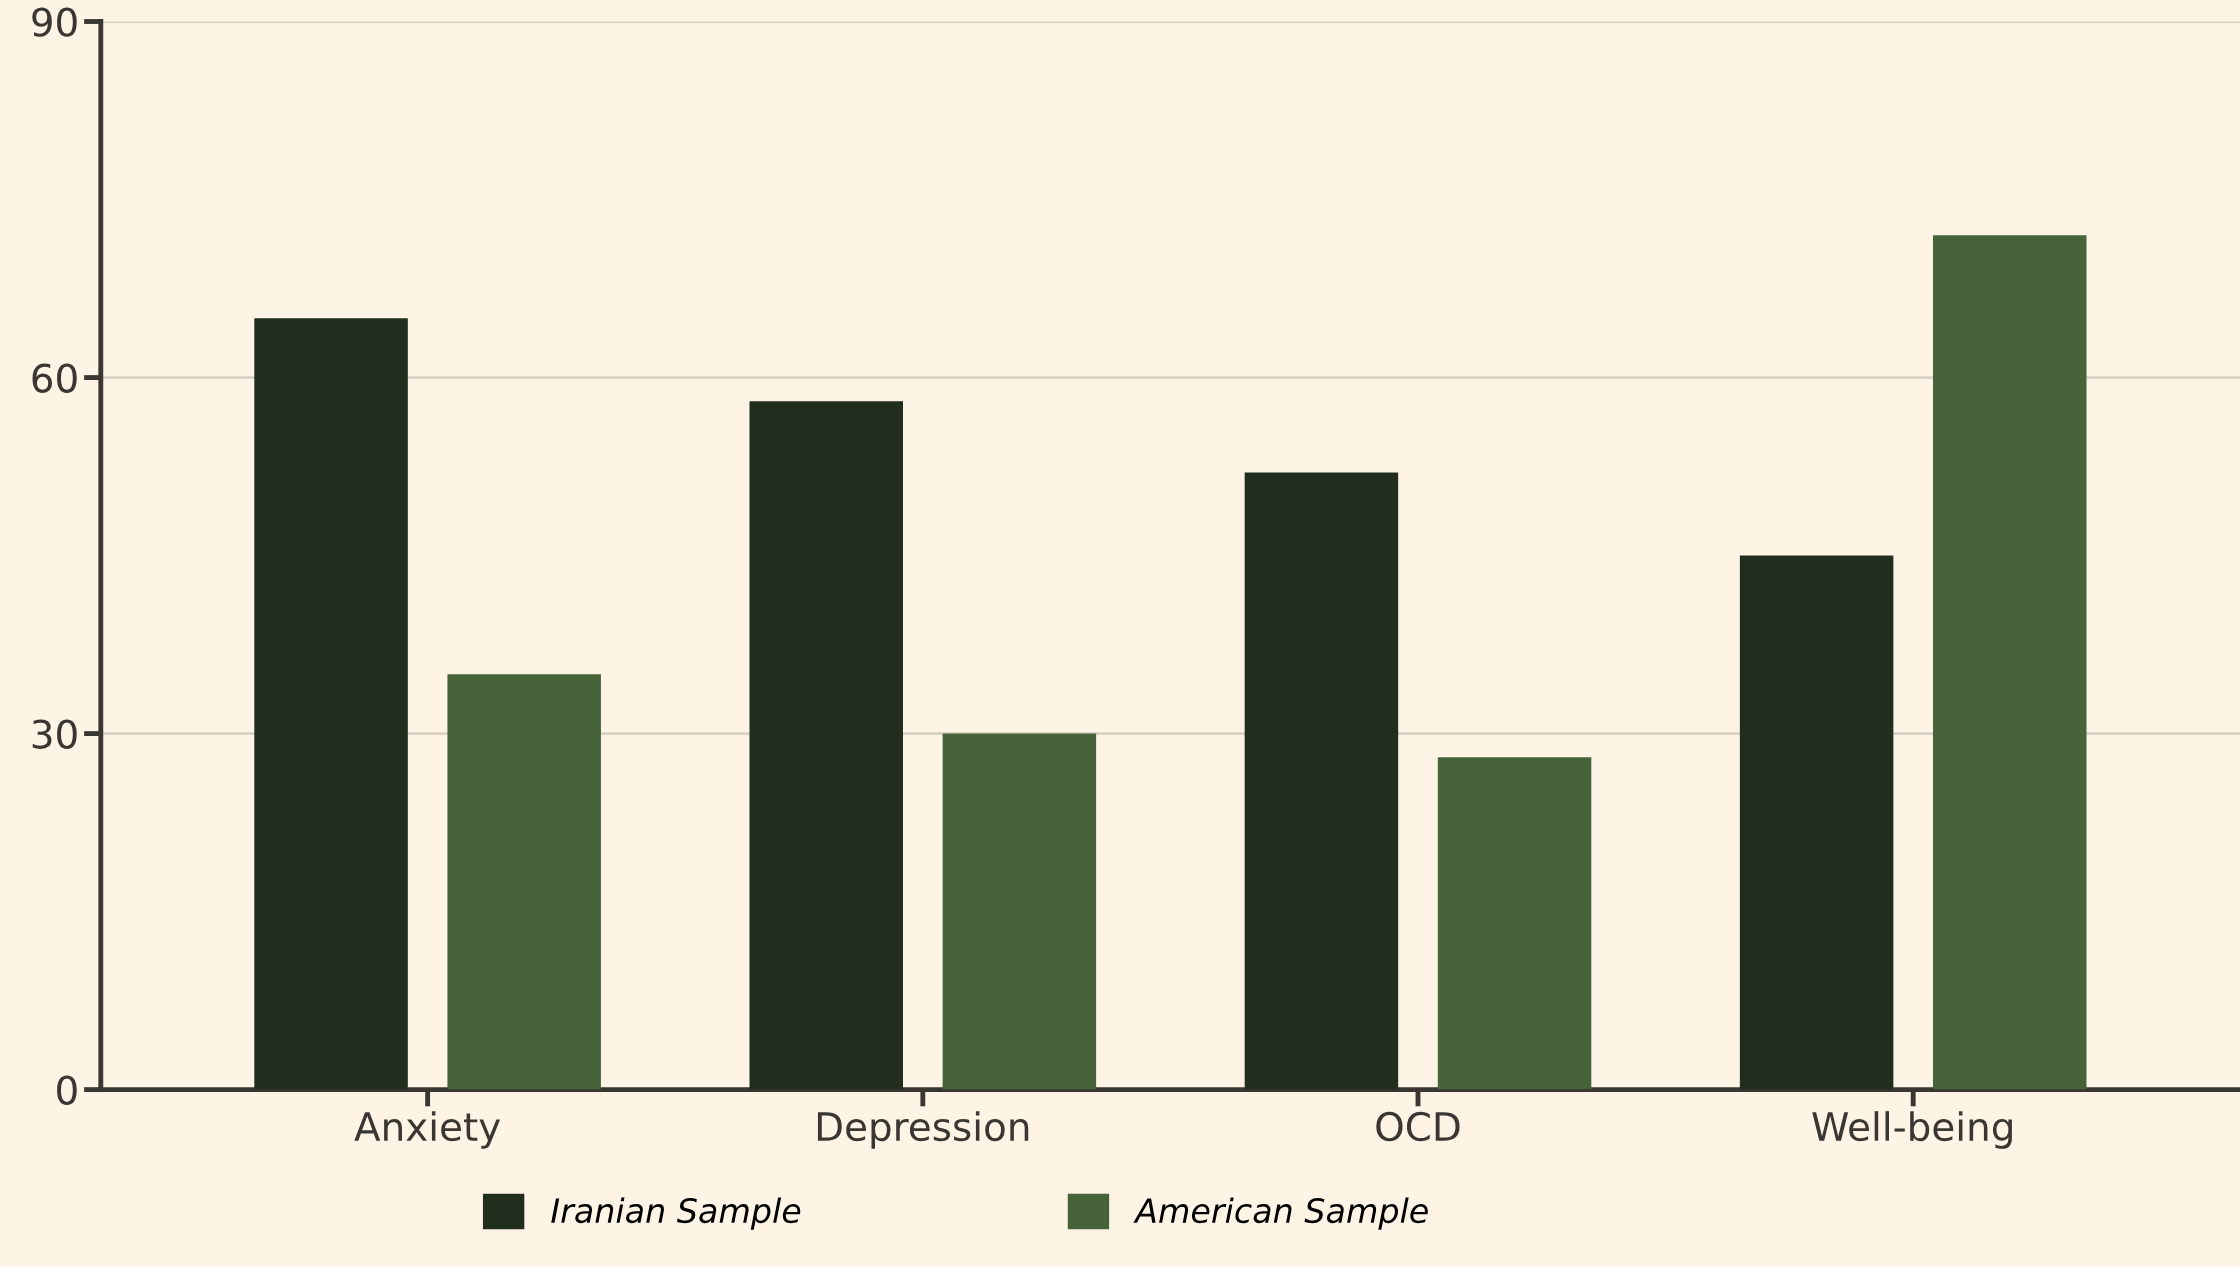 This screenshot has height=1267, width=2240. I want to click on x-tick-label: Well-being, so click(1912, 1130).